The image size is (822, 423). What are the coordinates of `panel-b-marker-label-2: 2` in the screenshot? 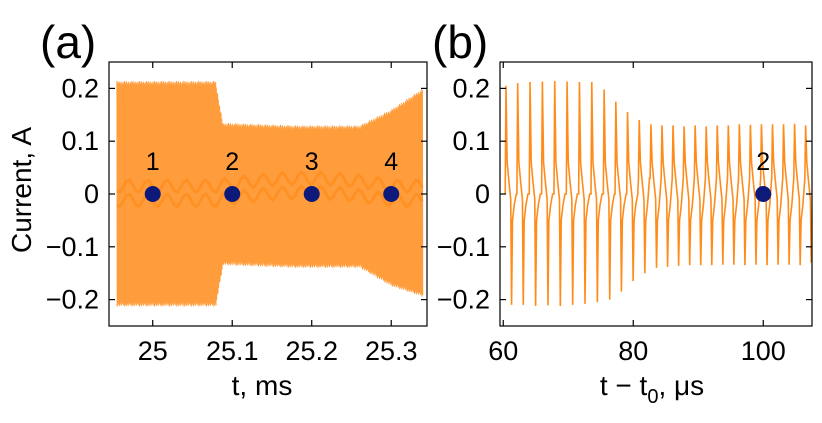 It's located at (763, 162).